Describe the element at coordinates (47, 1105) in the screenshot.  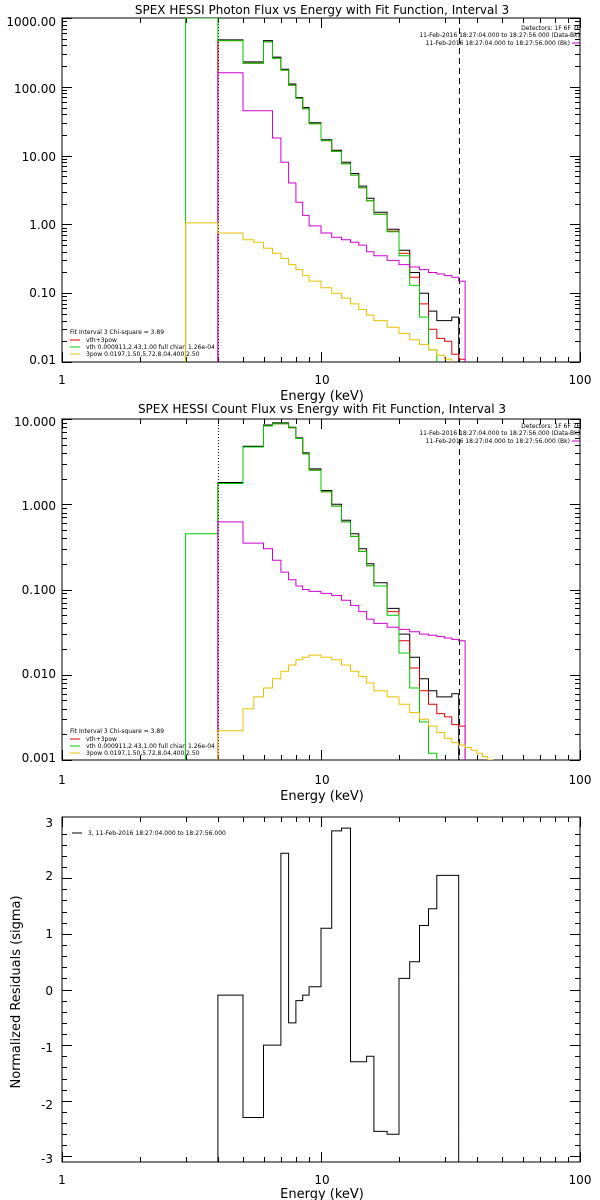
I see `y-tick-label: -2` at that location.